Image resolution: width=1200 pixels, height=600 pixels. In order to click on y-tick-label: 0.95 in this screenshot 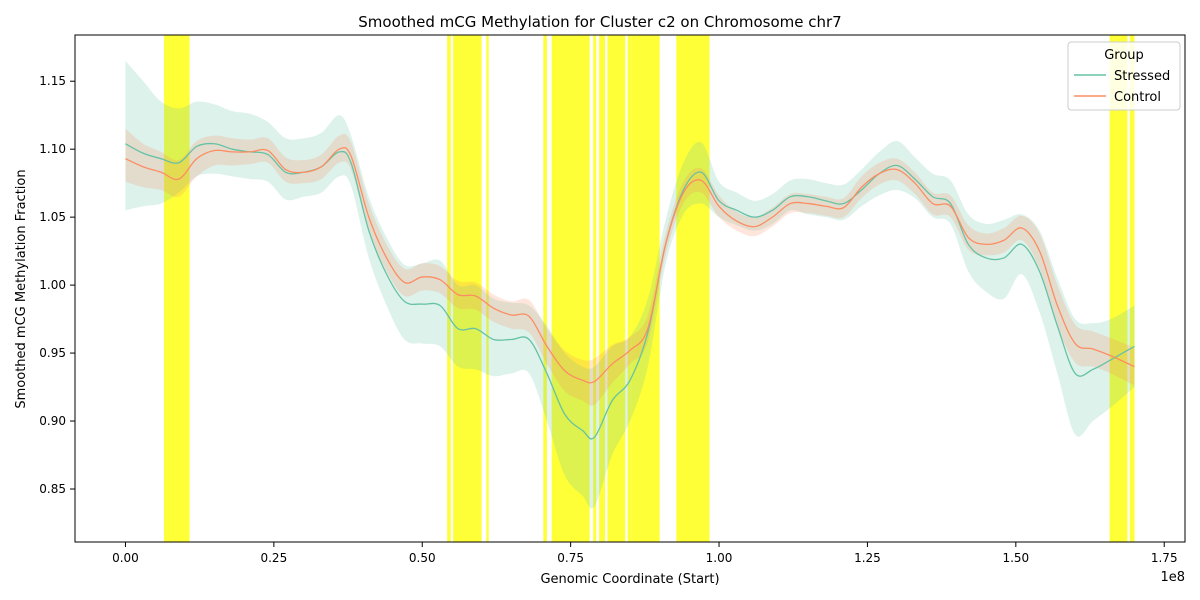, I will do `click(52, 353)`.